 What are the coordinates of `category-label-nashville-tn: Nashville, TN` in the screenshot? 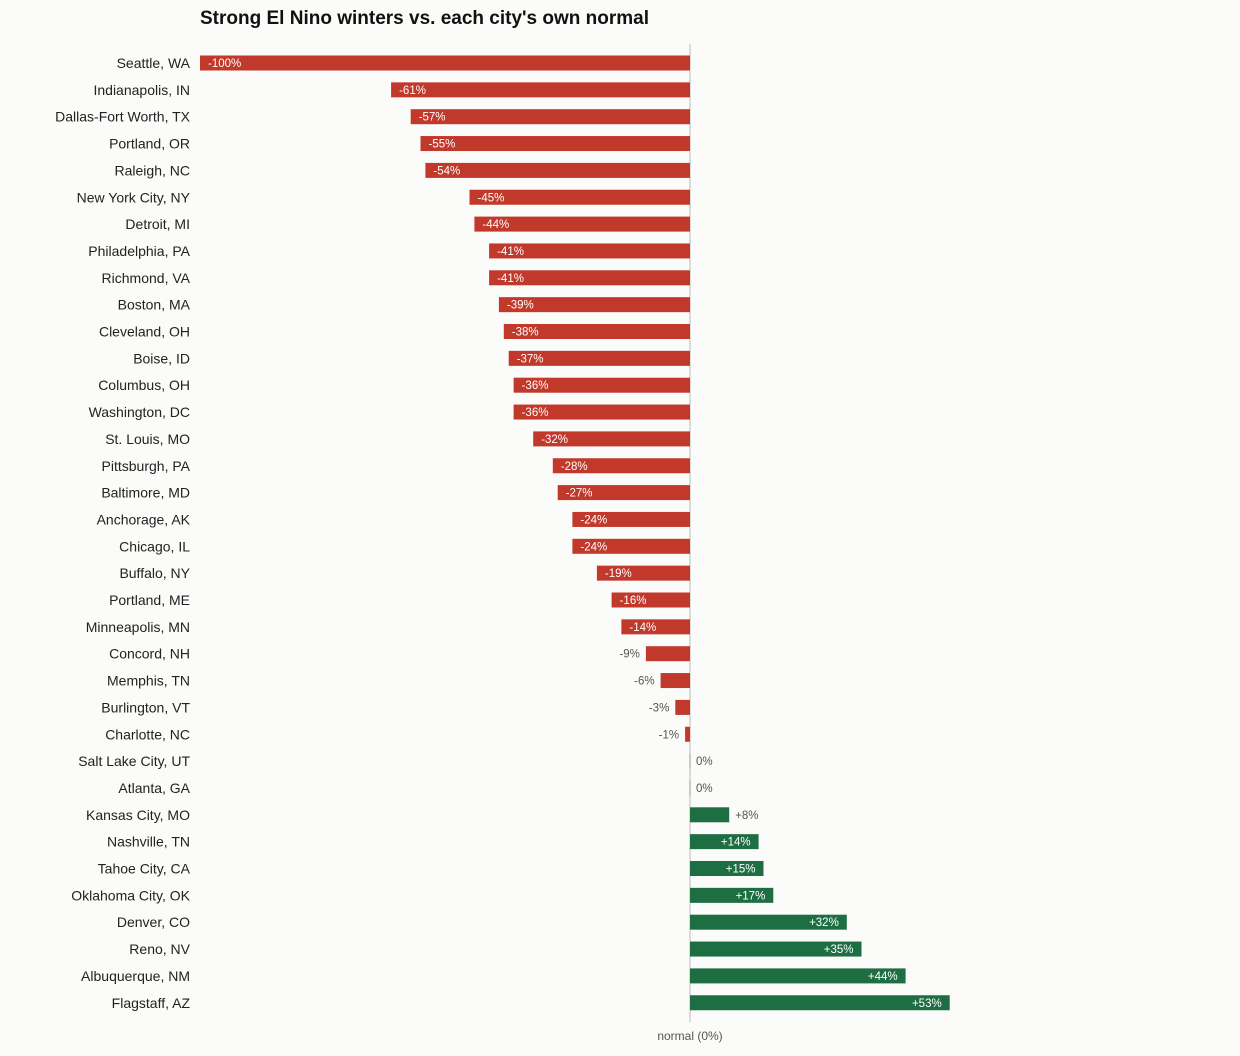 It's located at (148, 842).